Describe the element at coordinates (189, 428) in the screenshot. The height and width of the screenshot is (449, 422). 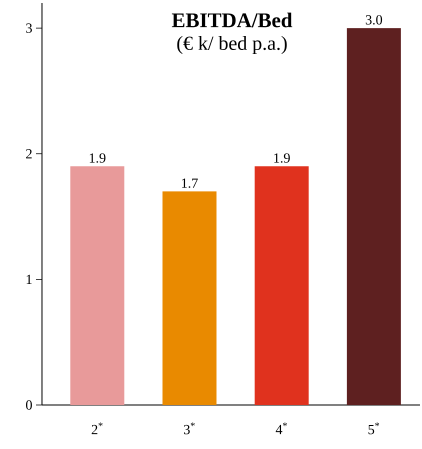
I see `x-tick-label: 3$^{*}$` at that location.